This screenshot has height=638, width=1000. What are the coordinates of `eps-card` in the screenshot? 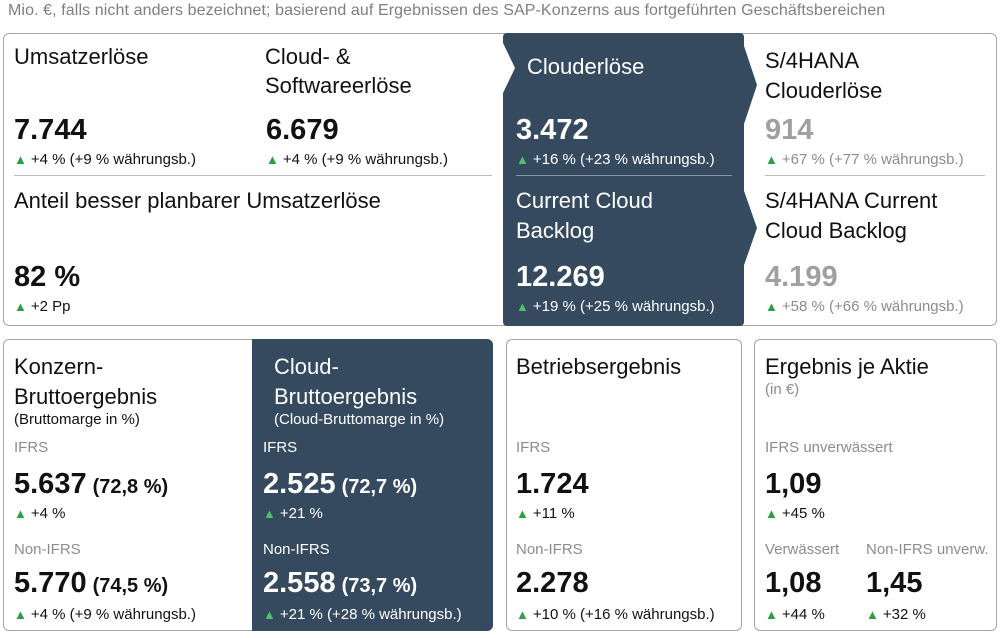 It's located at (875, 485).